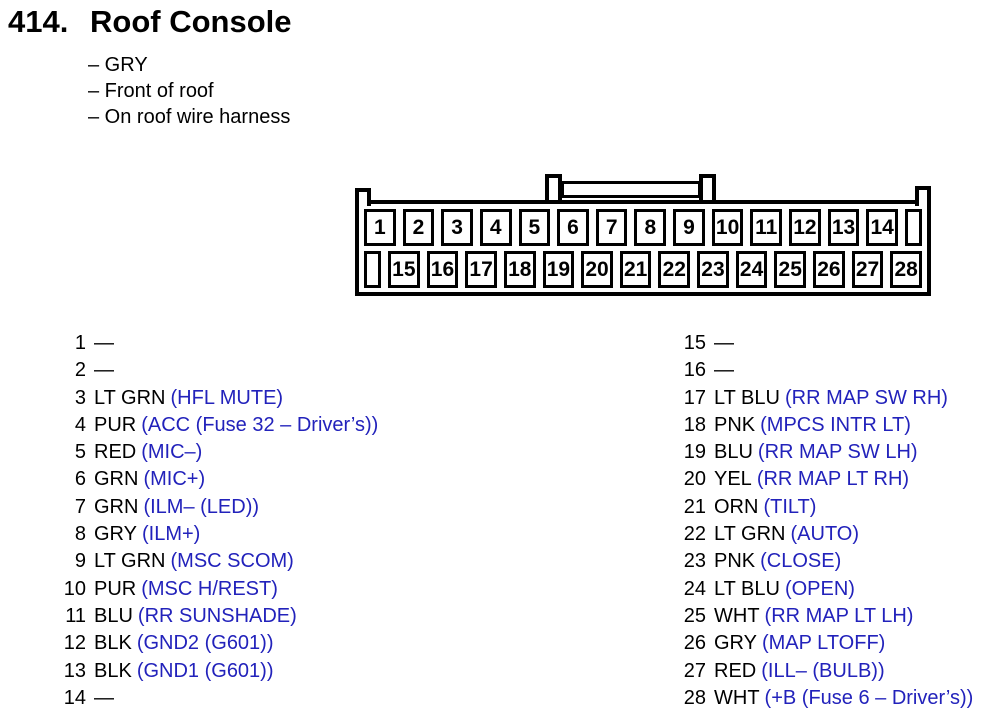 Image resolution: width=998 pixels, height=718 pixels. What do you see at coordinates (74, 643) in the screenshot?
I see `pin-number: 12` at bounding box center [74, 643].